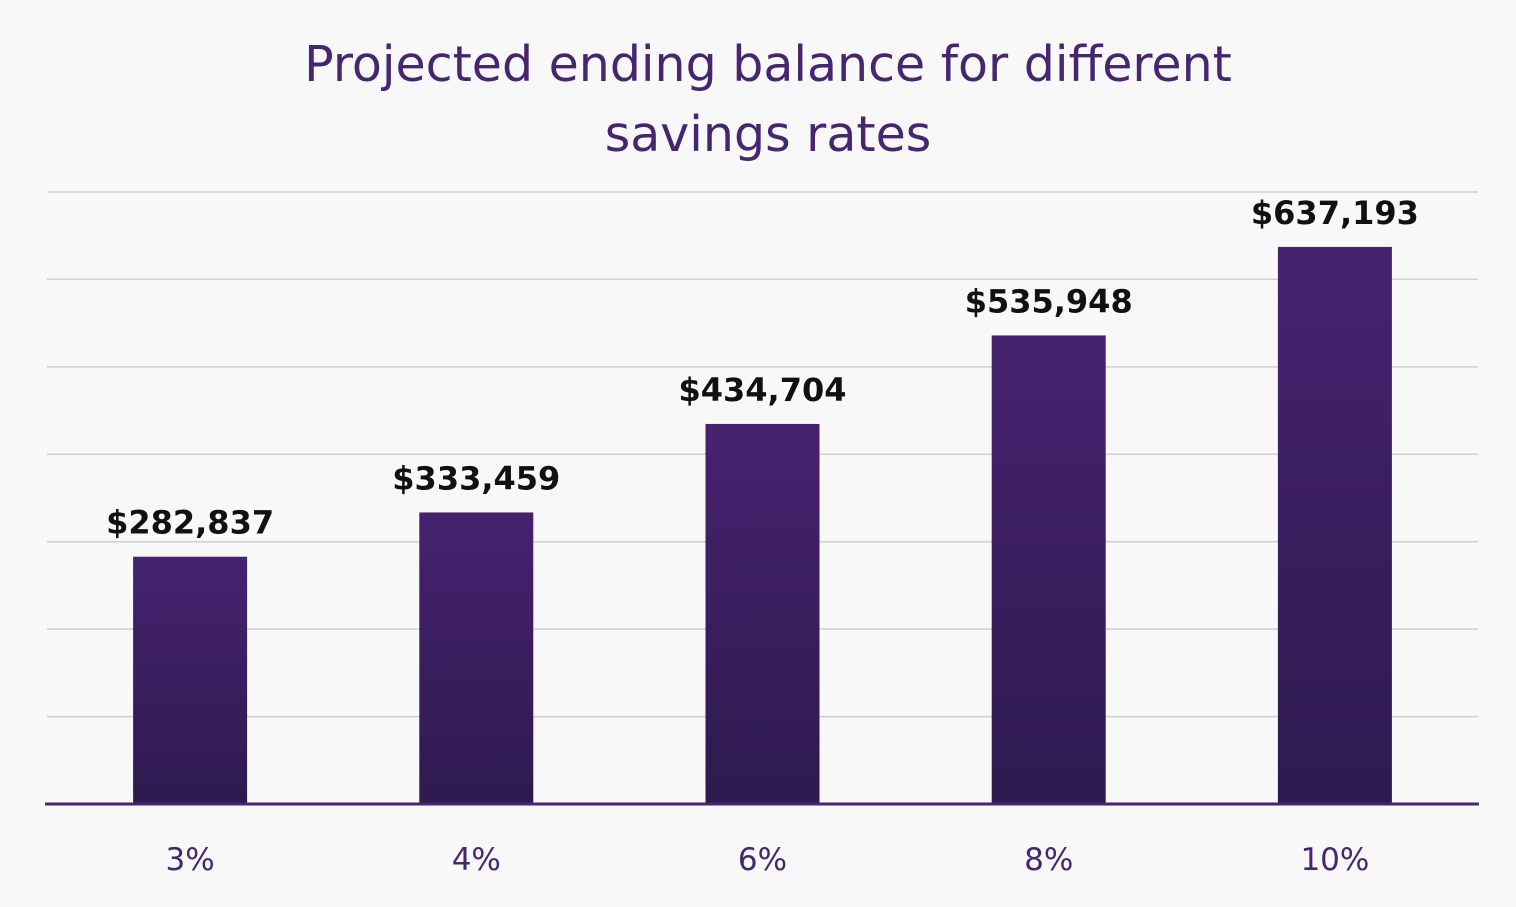 This screenshot has width=1516, height=907. Describe the element at coordinates (190, 680) in the screenshot. I see `bar-3pct` at that location.